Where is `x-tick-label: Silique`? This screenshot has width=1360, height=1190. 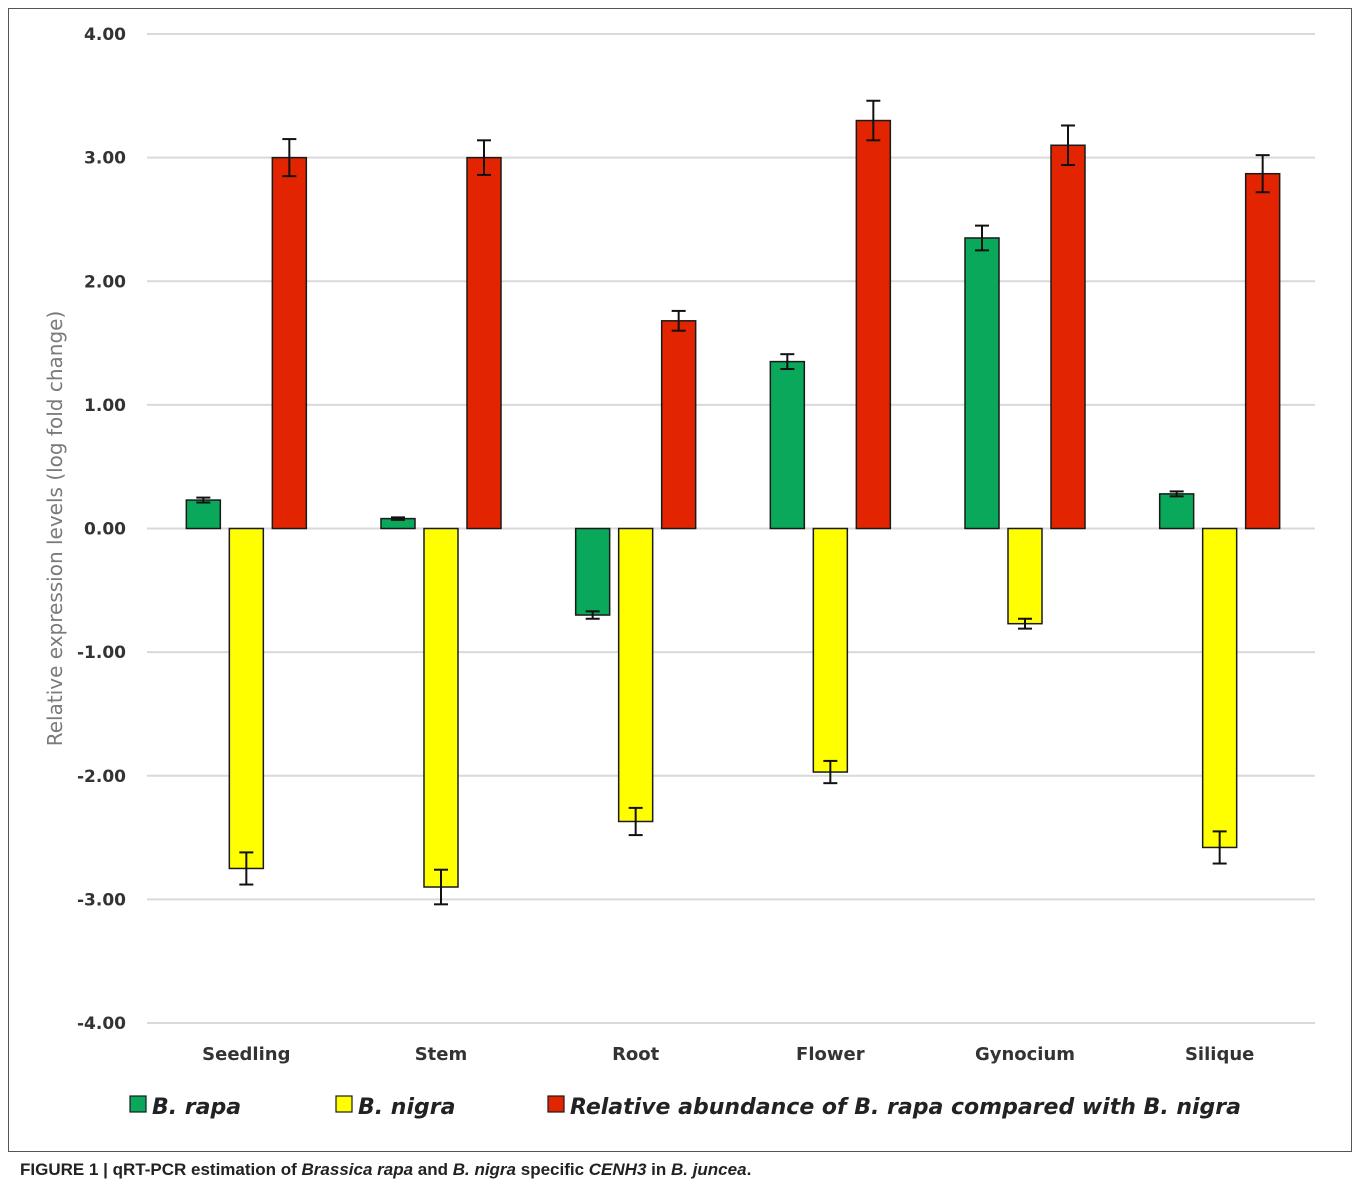 x-tick-label: Silique is located at coordinates (1219, 1054).